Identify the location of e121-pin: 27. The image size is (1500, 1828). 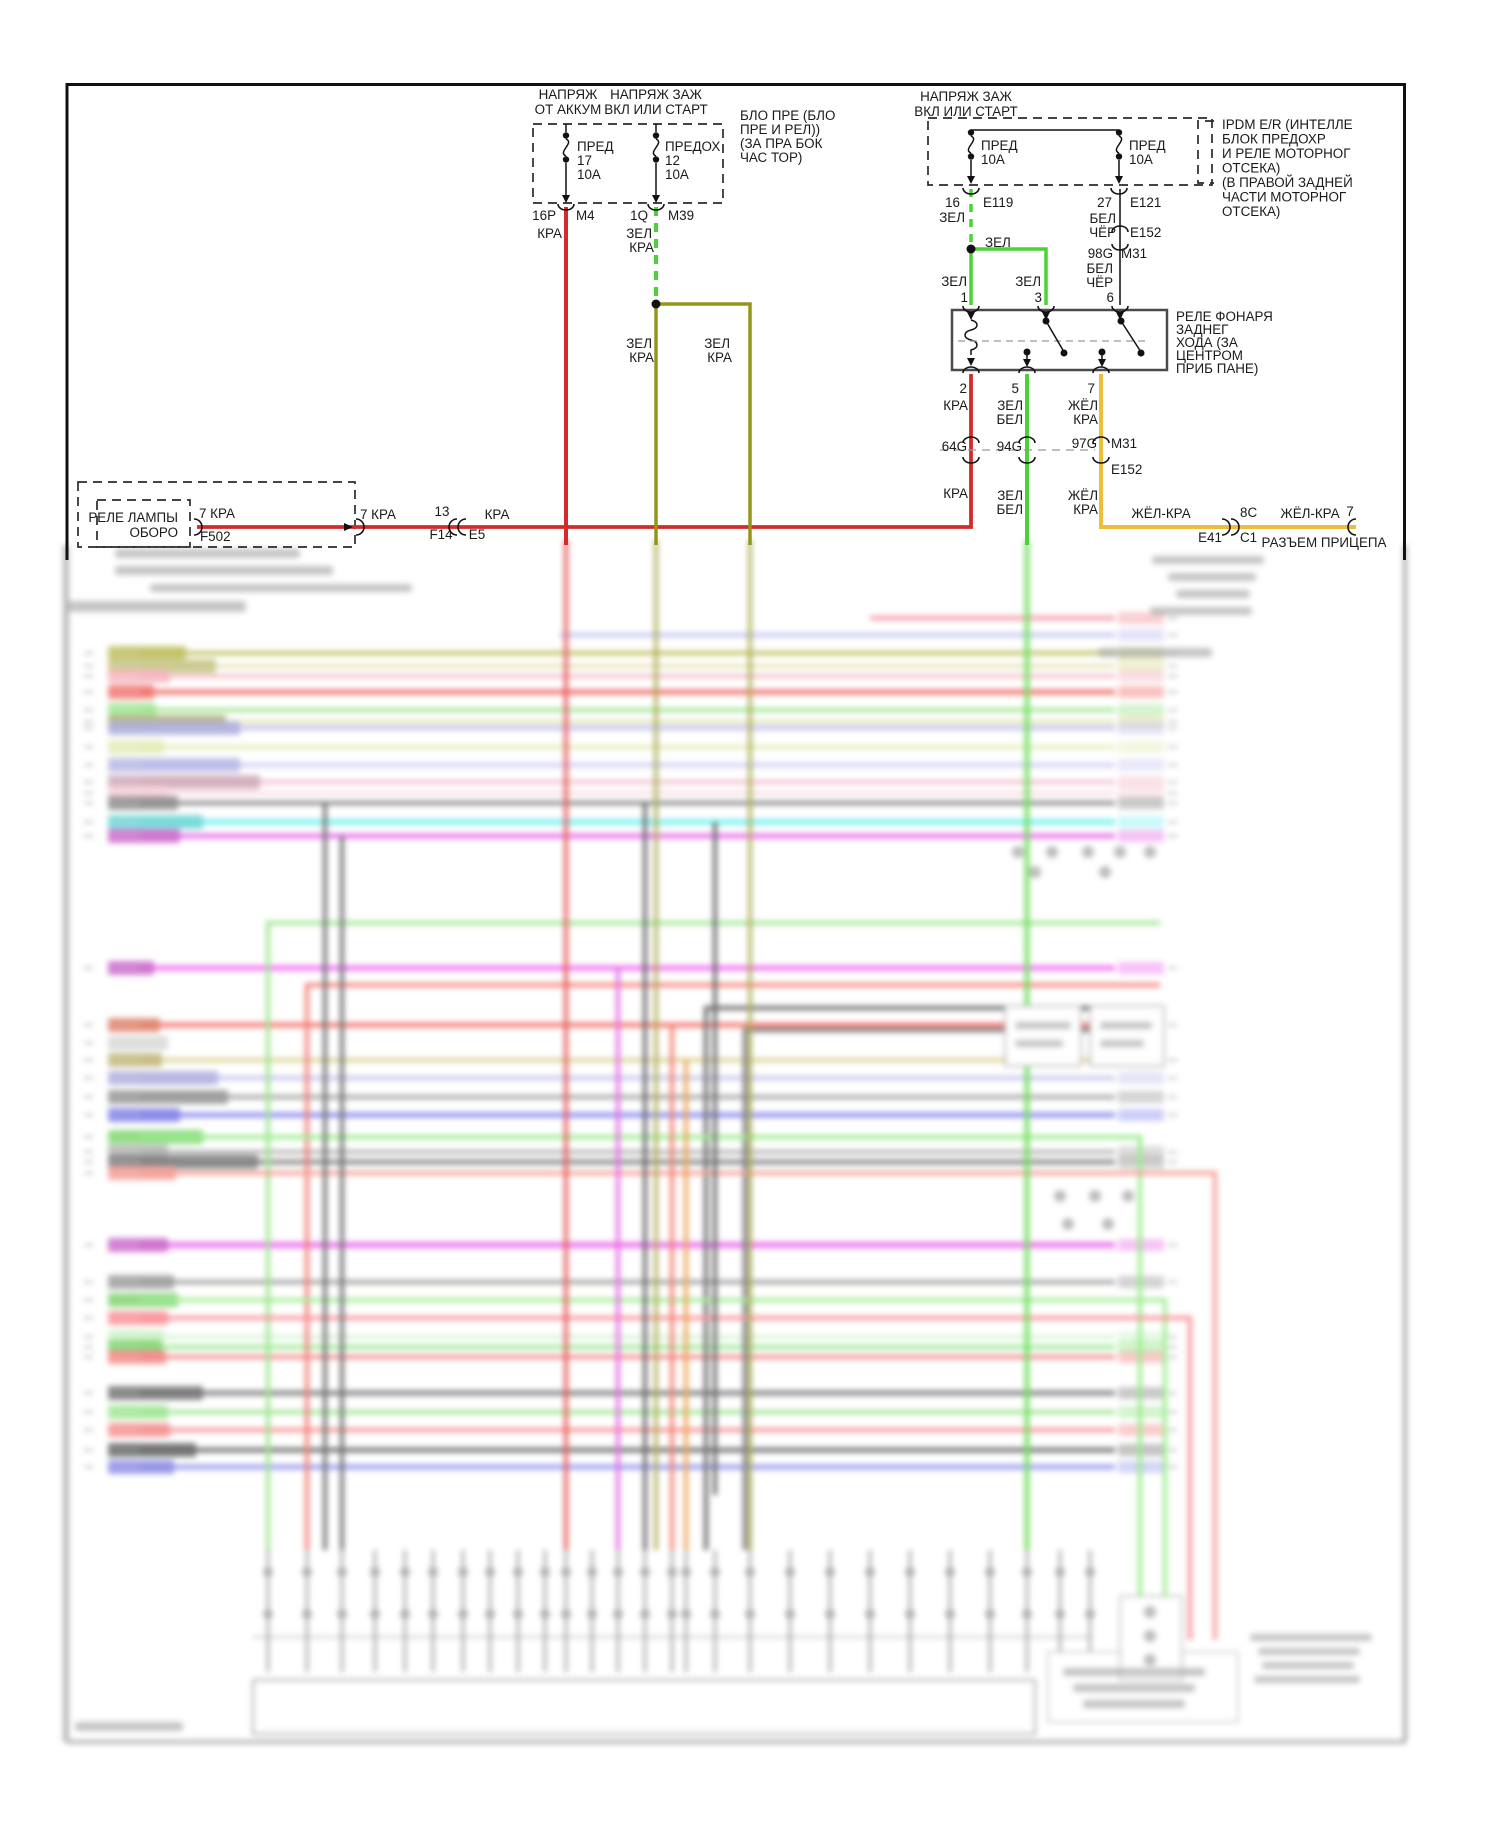
(1104, 202).